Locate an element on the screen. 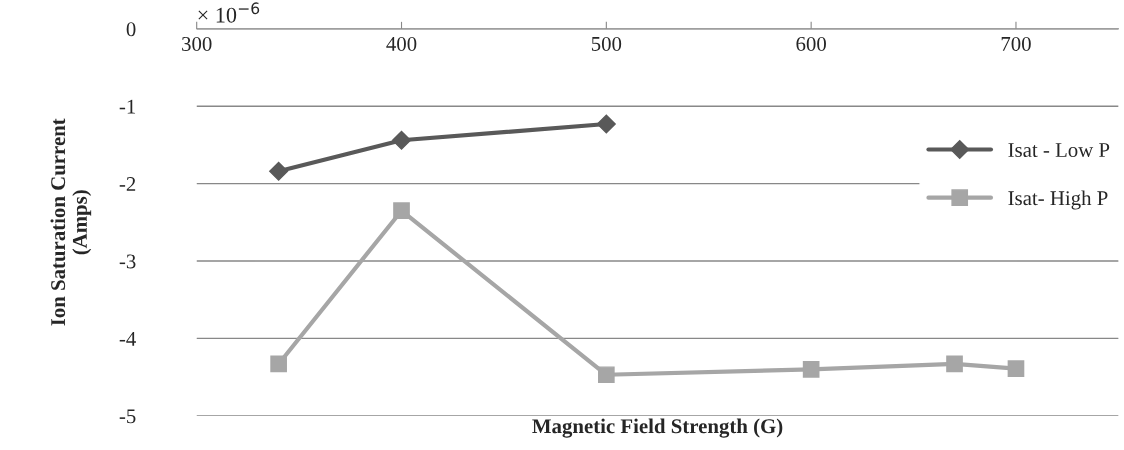  y-tick-label: -3 is located at coordinates (127, 261).